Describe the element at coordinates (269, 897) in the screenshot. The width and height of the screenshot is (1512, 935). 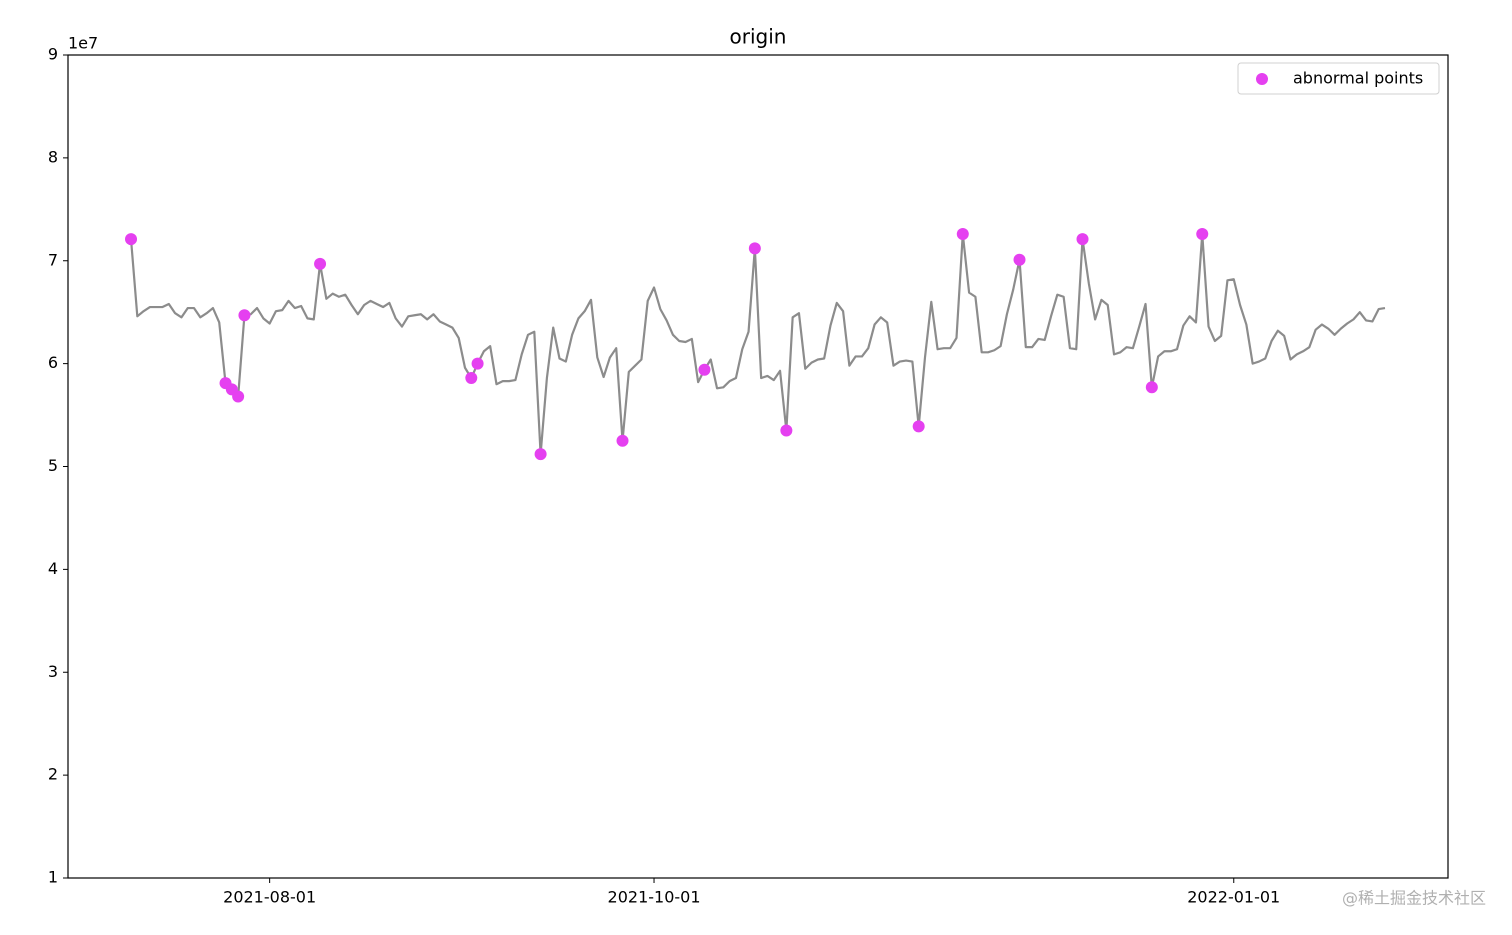
I see `x-tick-label: 2021-08-01` at that location.